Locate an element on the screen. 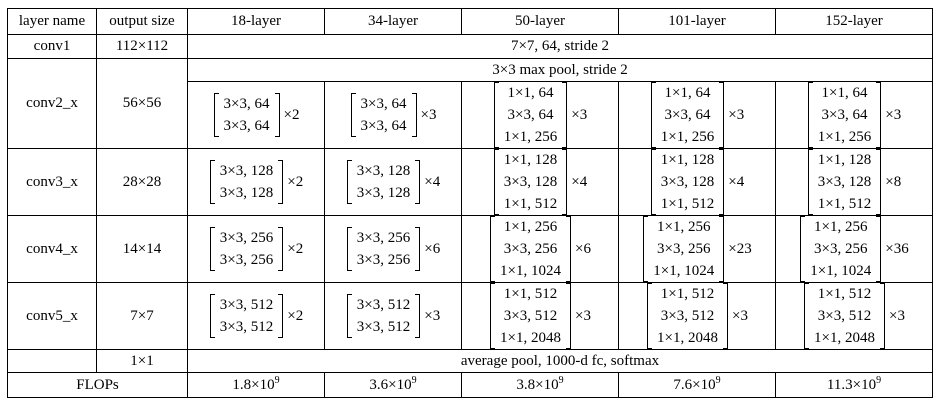  layer-name: conv3_x is located at coordinates (52, 182).